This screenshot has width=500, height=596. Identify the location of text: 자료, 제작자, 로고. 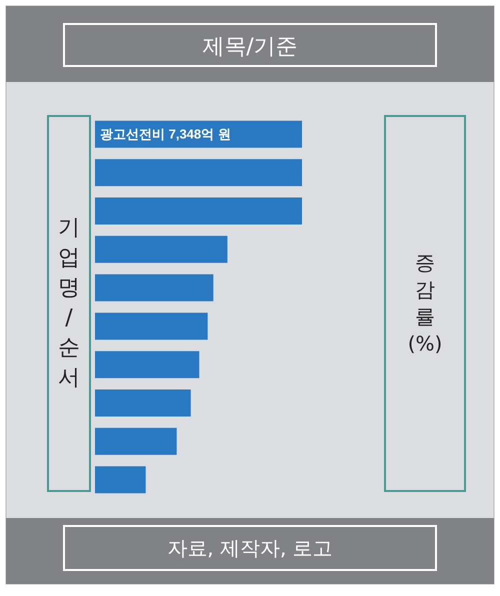
(250, 548).